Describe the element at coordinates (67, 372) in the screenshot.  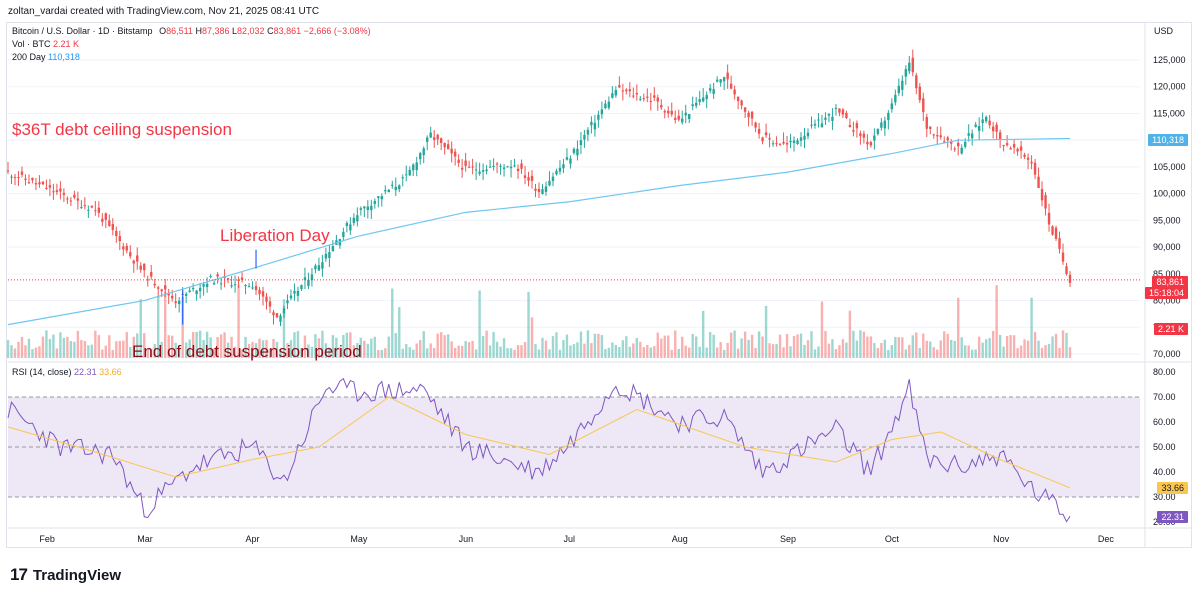
I see `rsi-legend: RSI (14, close) 22.31 33.66` at that location.